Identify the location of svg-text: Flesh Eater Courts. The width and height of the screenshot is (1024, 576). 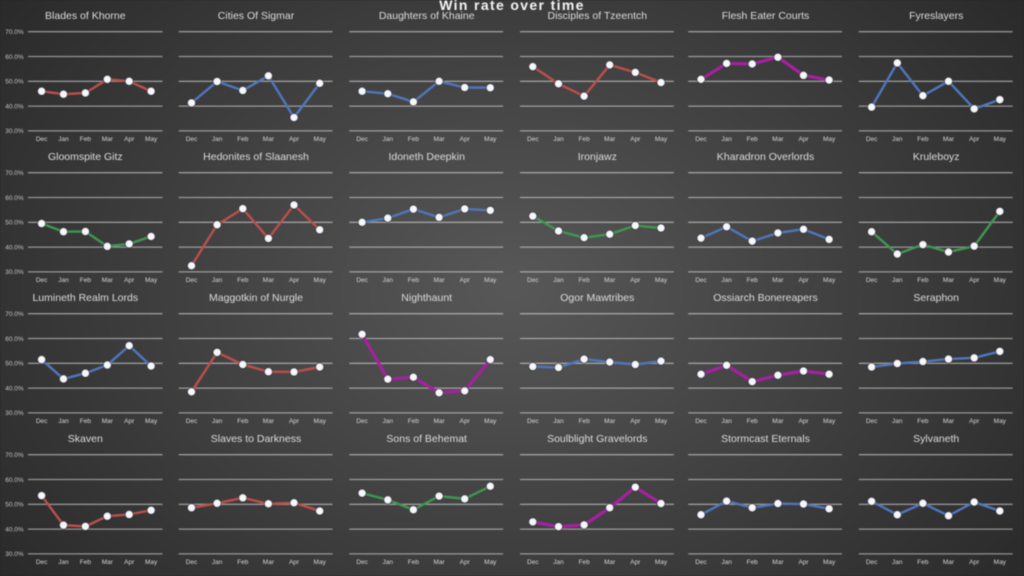
(766, 16).